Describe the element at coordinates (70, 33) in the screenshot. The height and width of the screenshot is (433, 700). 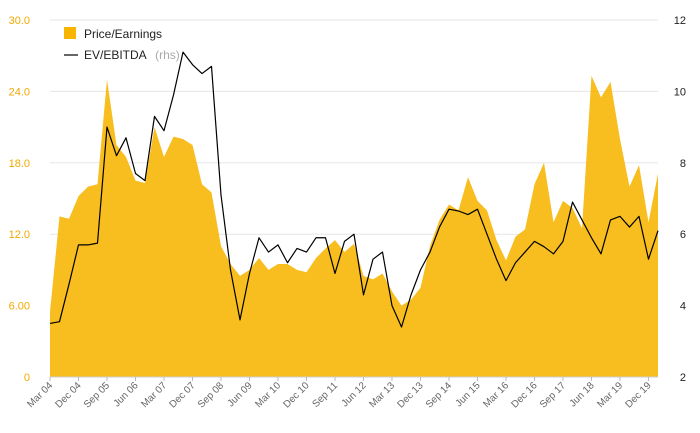
I see `legend-swatch-price-earnings` at that location.